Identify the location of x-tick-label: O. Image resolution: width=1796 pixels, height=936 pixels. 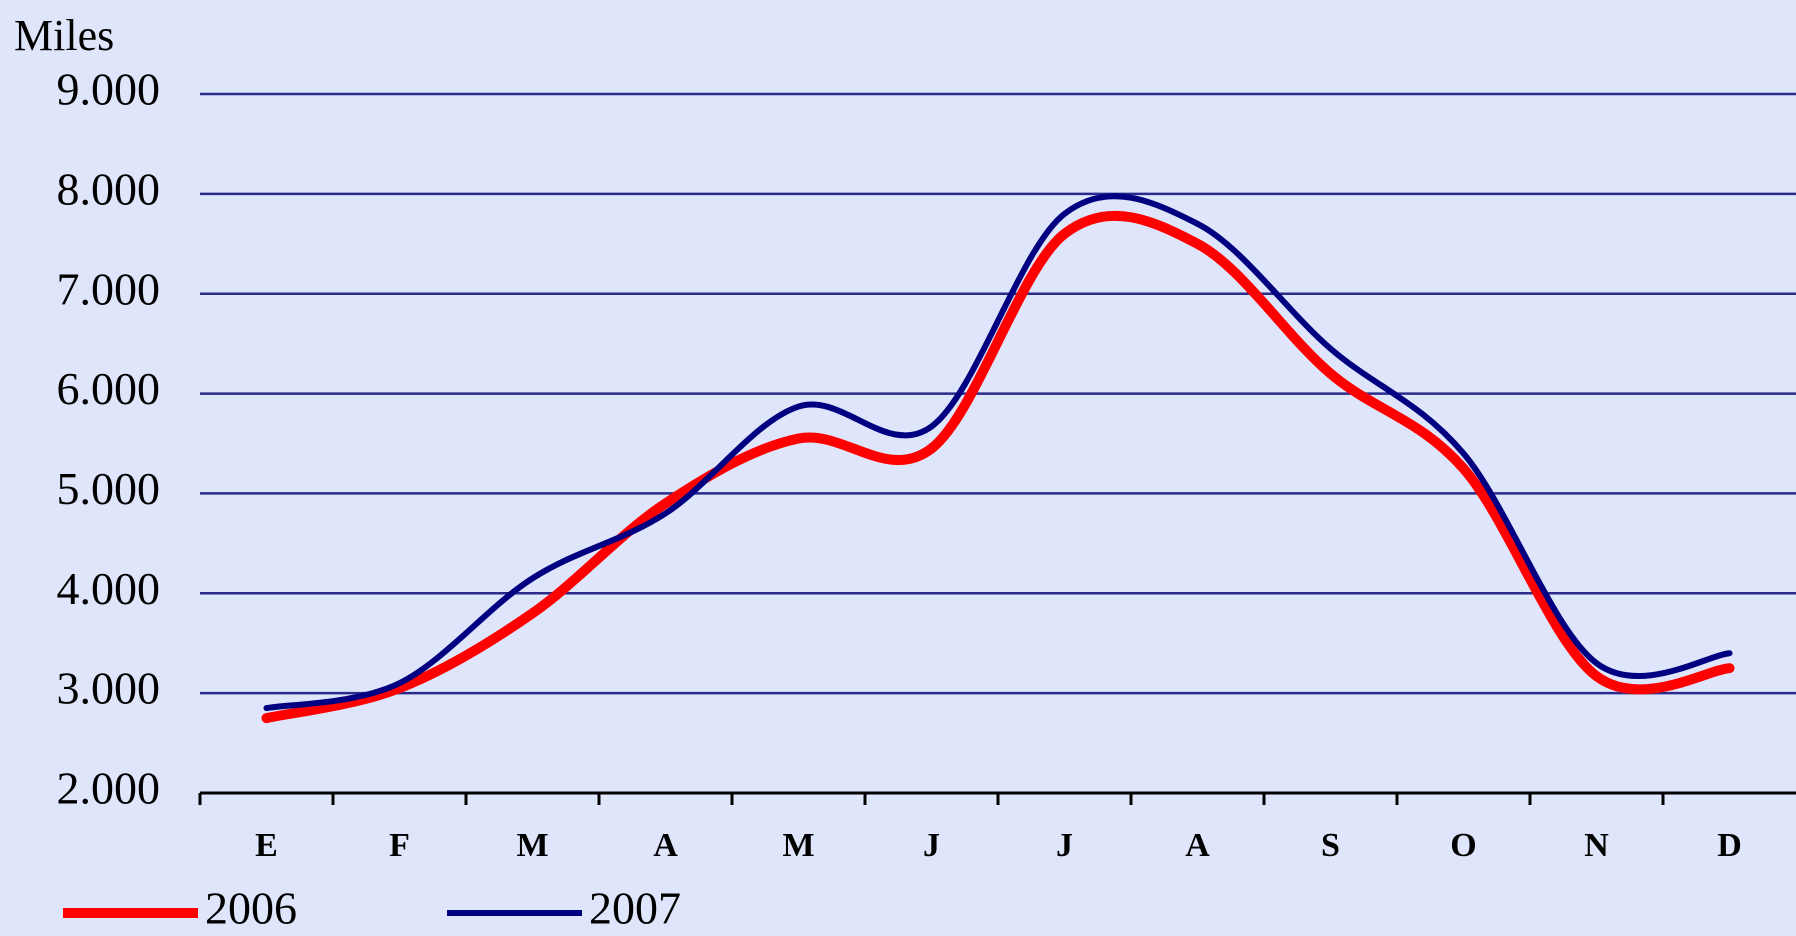
(1463, 845).